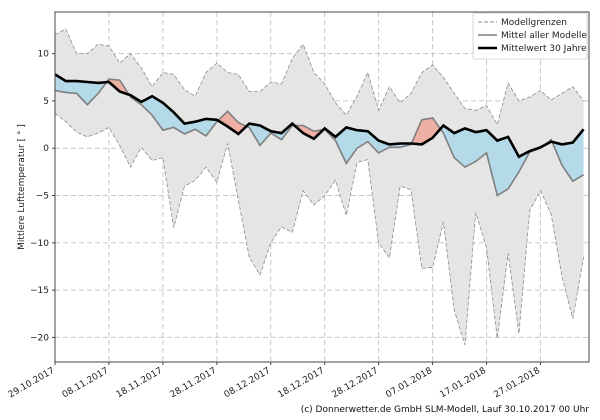 The width and height of the screenshot is (600, 420). Describe the element at coordinates (534, 23) in the screenshot. I see `legend-label: Modellgrenzen` at that location.